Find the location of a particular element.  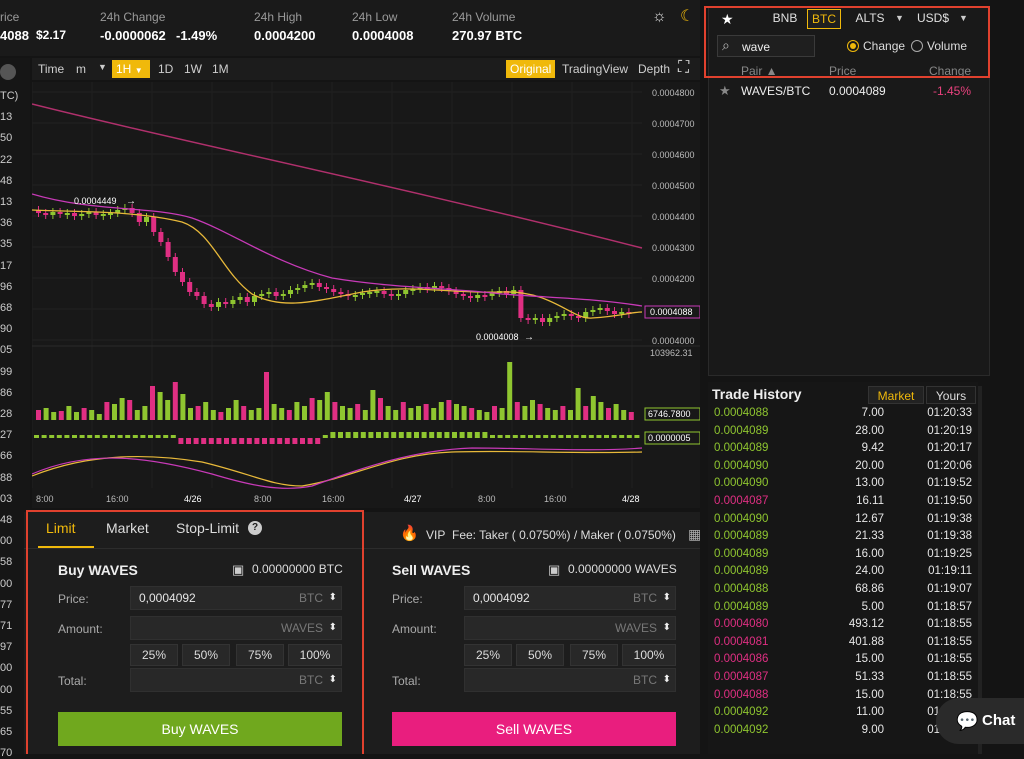

interval-time: Time is located at coordinates (51, 69).